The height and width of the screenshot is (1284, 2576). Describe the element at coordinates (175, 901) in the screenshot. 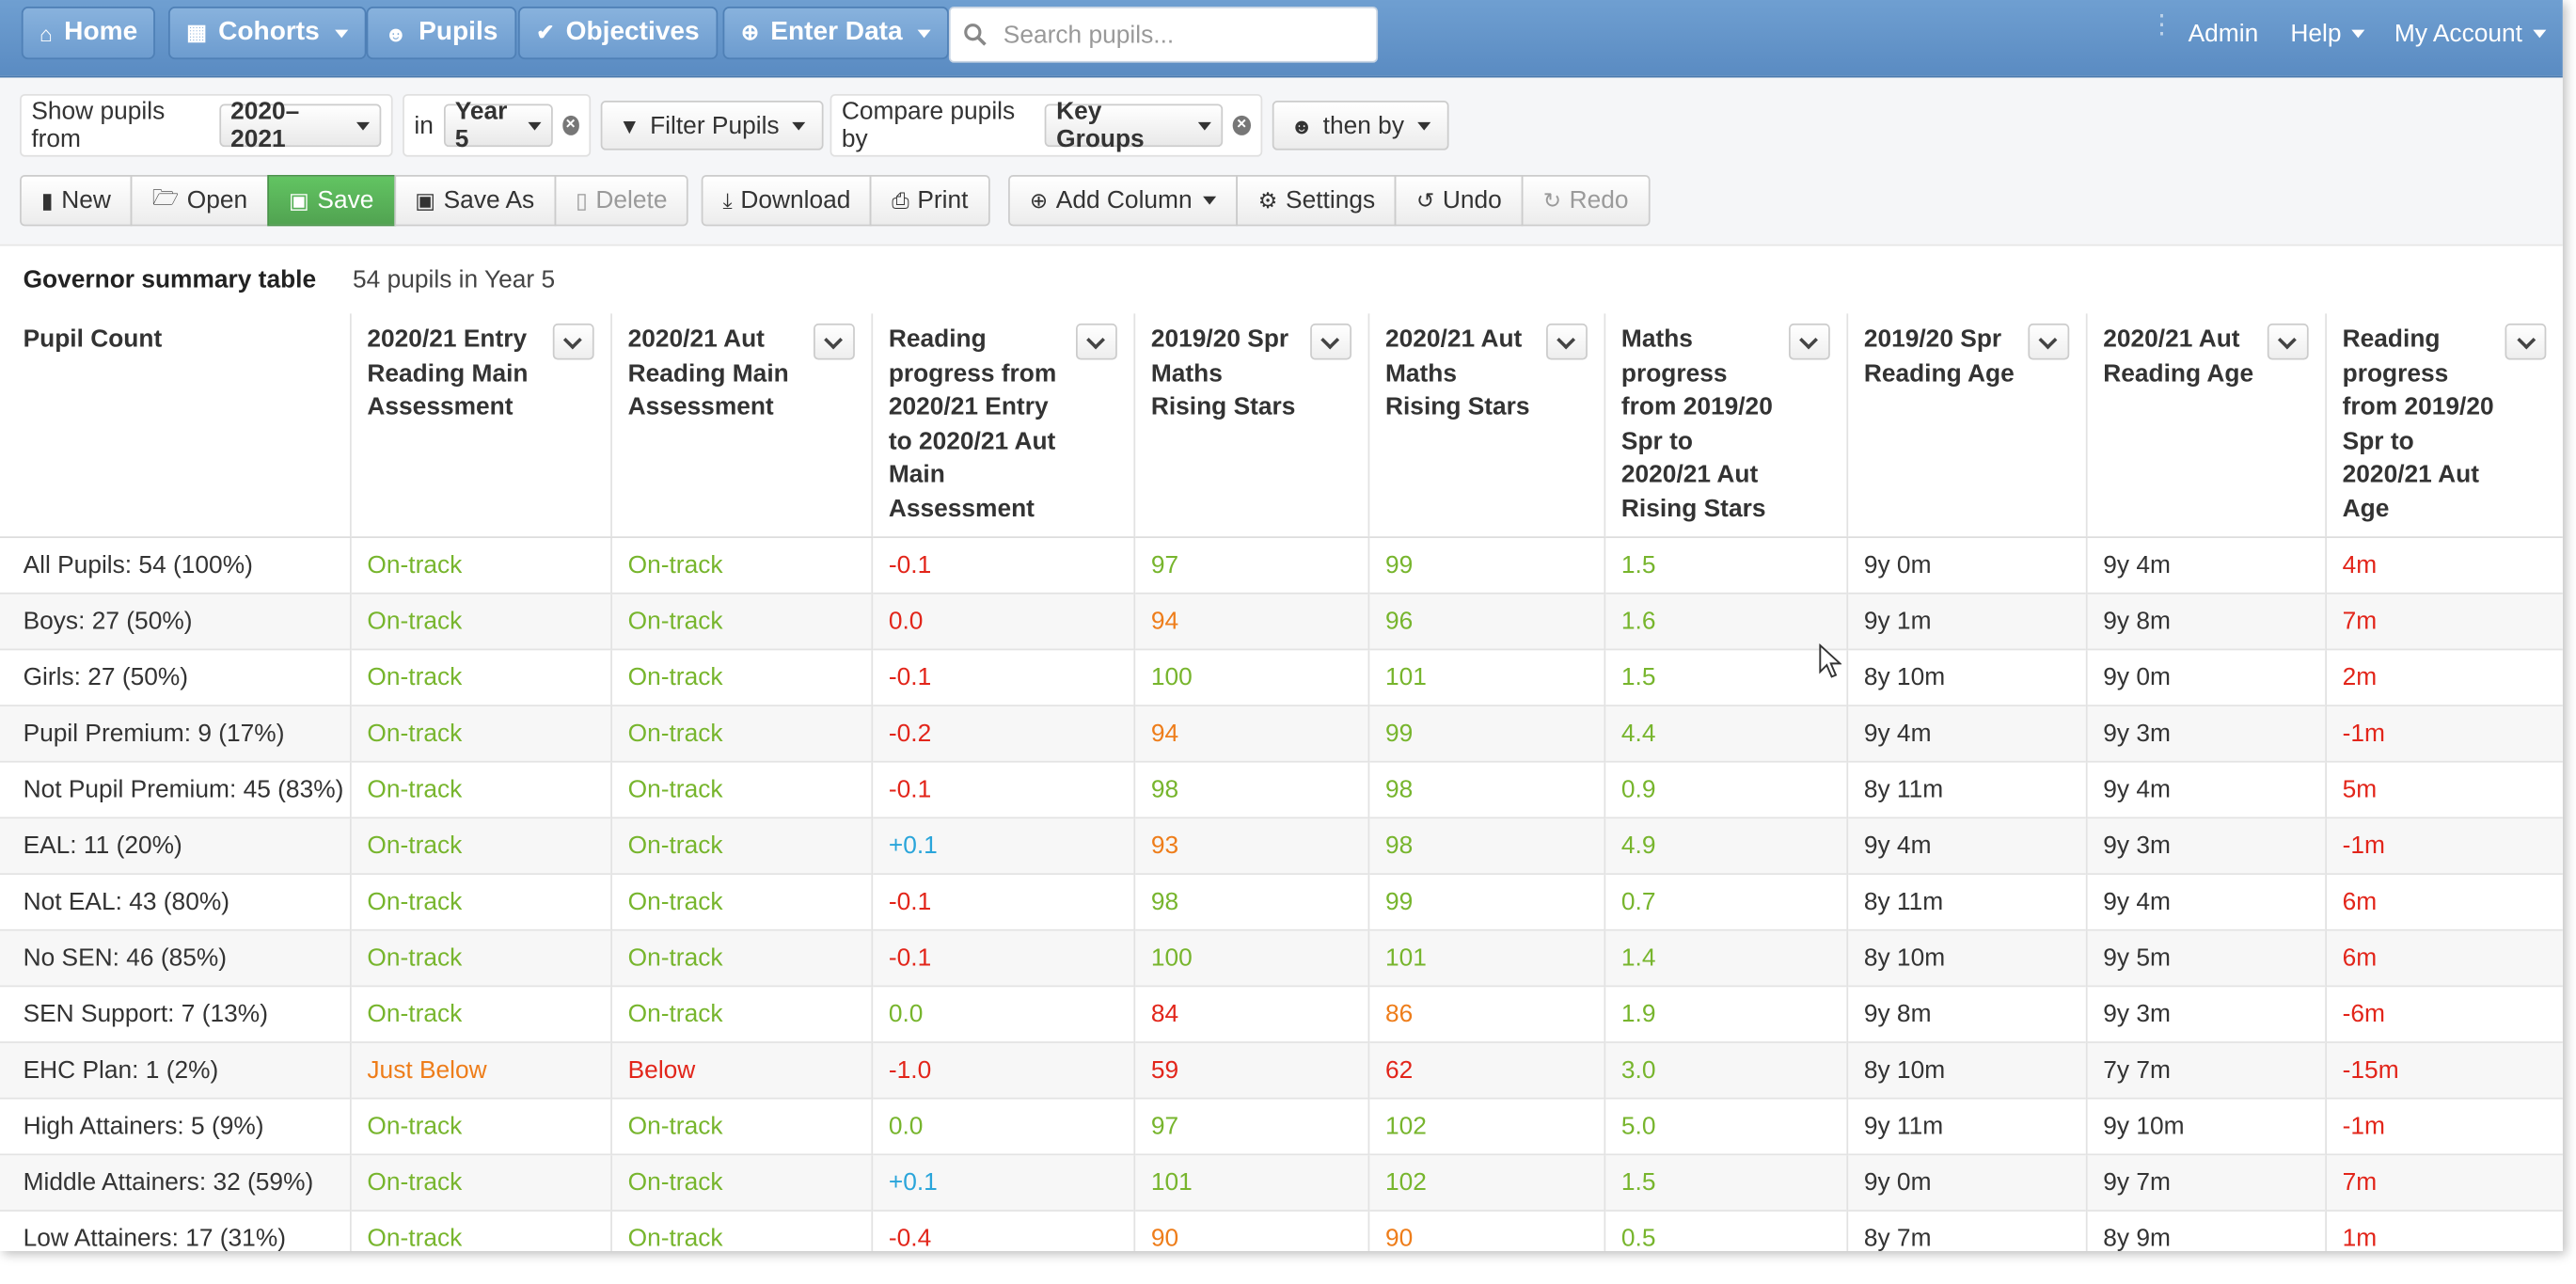

I see `row-label-cell: Not EAL: 43 (80%)` at that location.